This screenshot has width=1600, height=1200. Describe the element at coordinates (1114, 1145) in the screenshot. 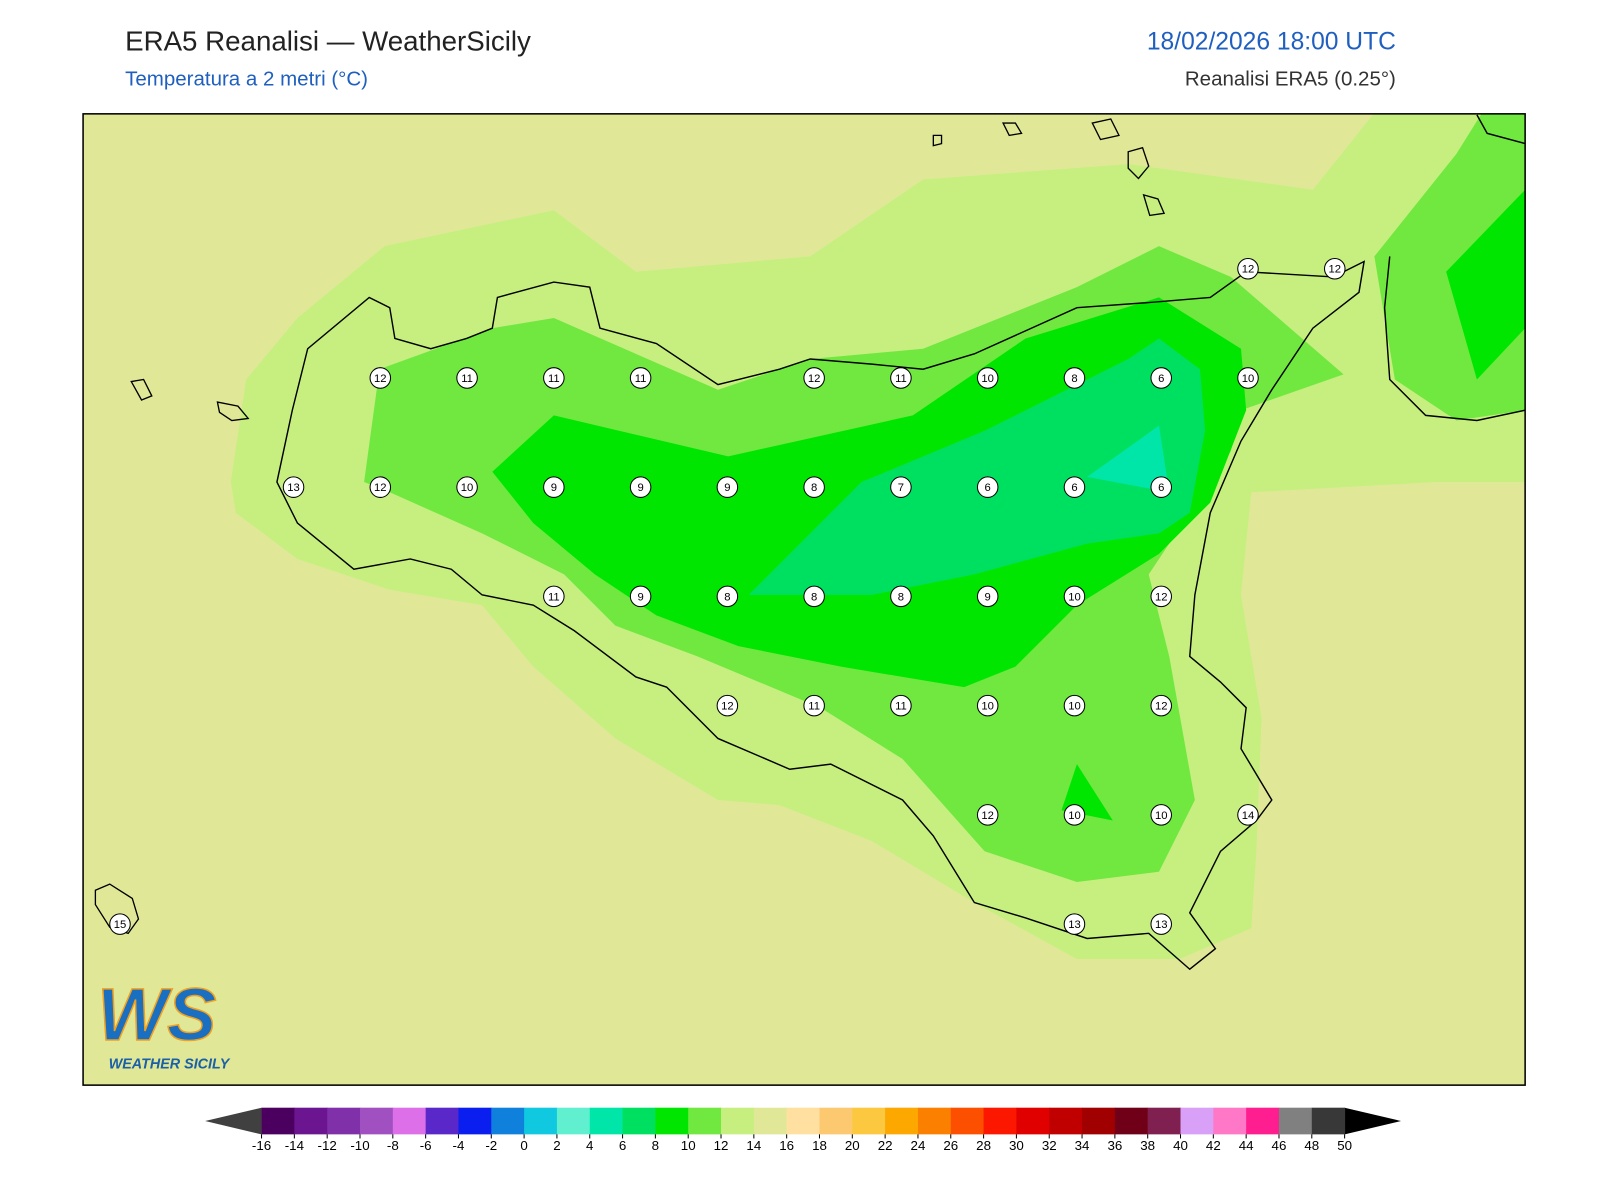

I see `colorbar-tick-label: 36` at that location.